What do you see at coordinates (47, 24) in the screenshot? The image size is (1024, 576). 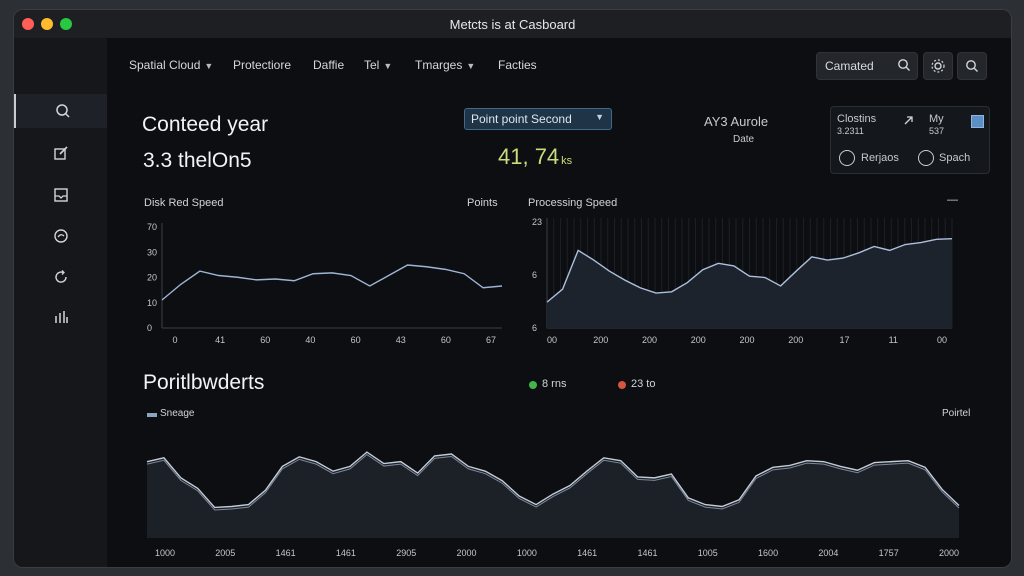 I see `minimize-window-button` at bounding box center [47, 24].